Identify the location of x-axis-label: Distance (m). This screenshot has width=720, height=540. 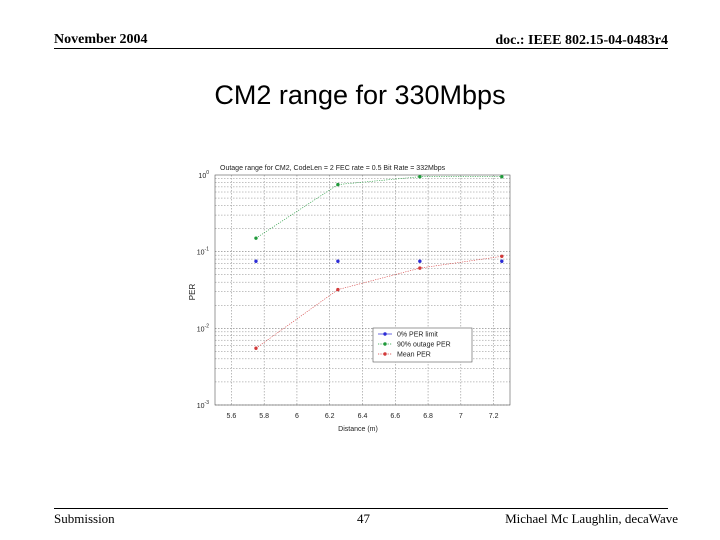
(358, 429).